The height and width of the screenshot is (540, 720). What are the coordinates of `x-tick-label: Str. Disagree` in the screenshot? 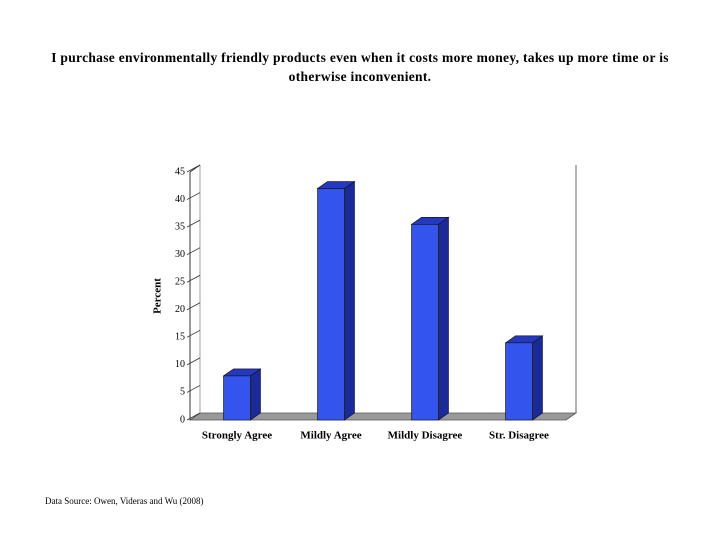 It's located at (519, 436).